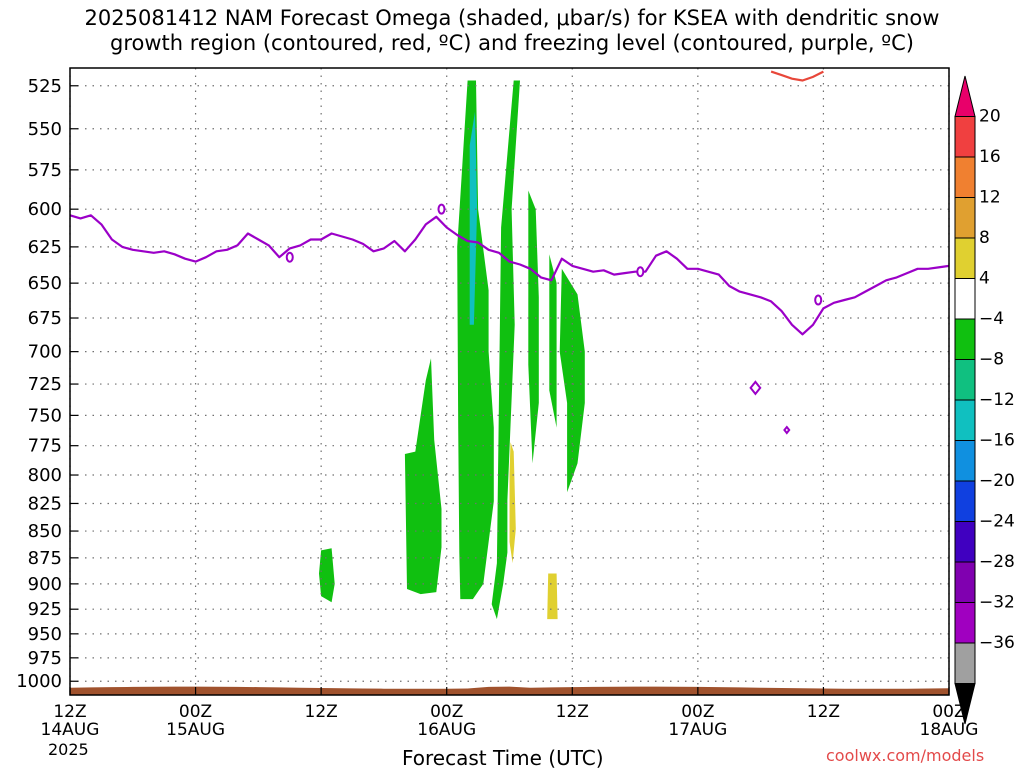 This screenshot has height=770, width=1024. I want to click on x-axis-title: Forecast Time (UTC), so click(503, 758).